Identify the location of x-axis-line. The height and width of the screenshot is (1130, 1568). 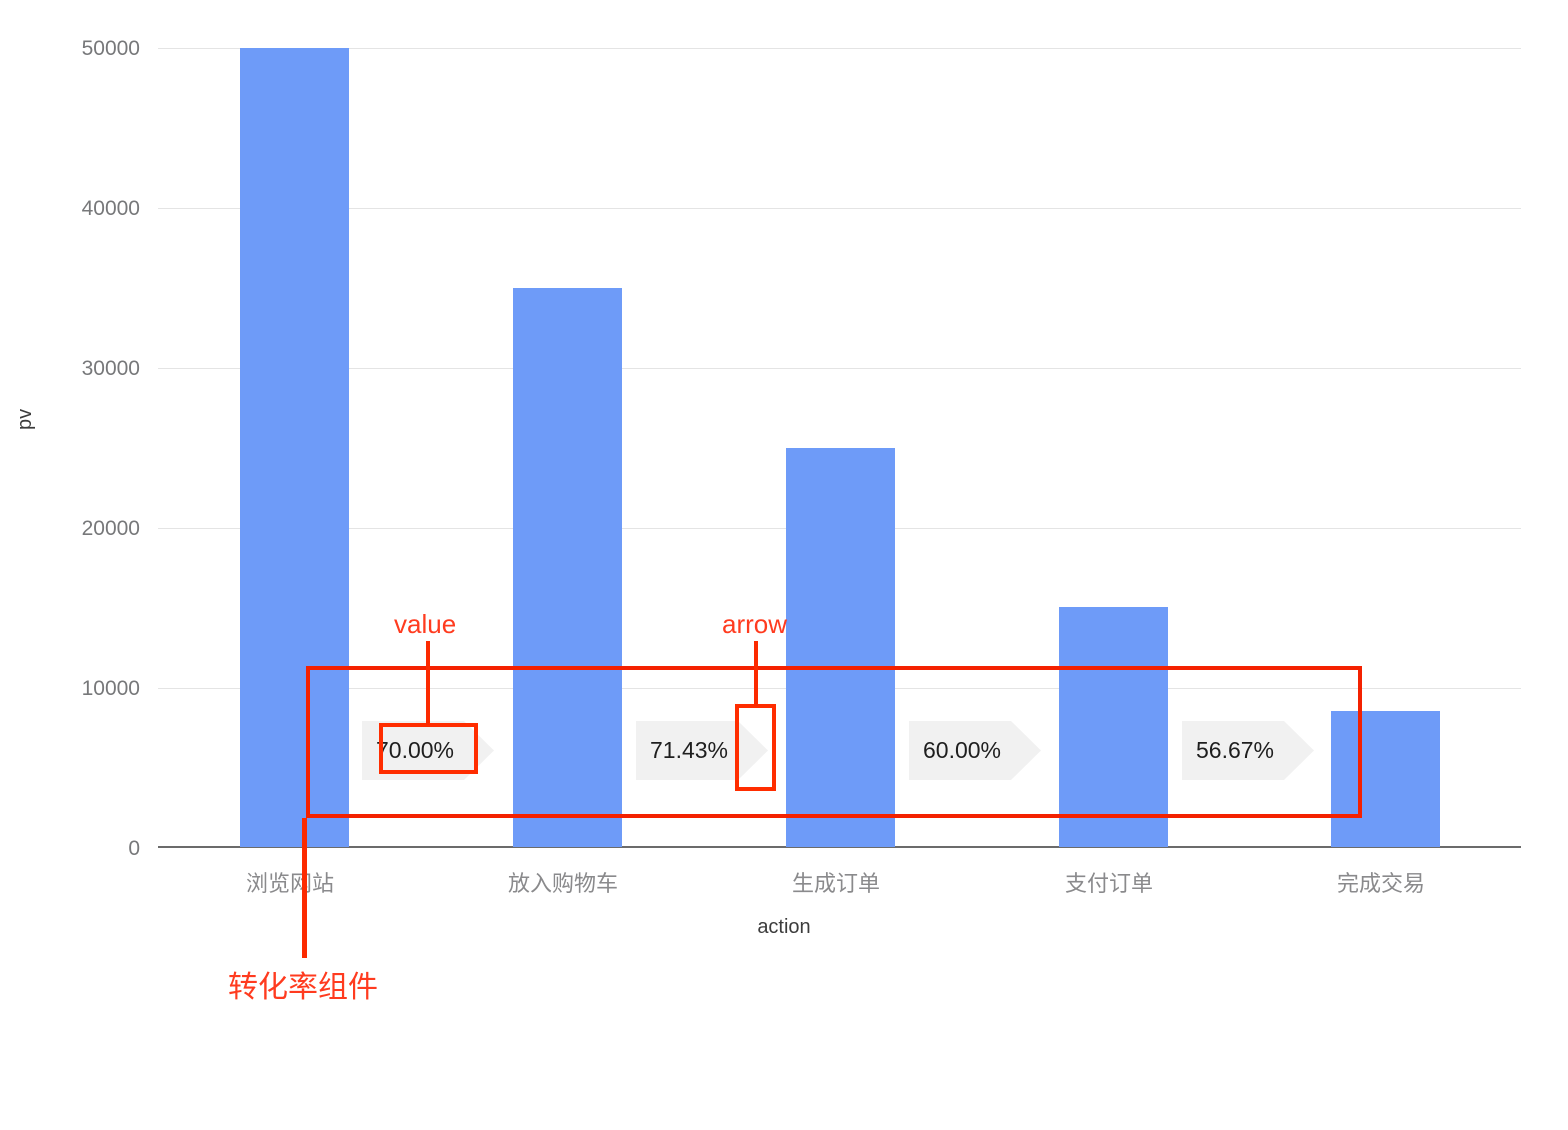
(839, 847).